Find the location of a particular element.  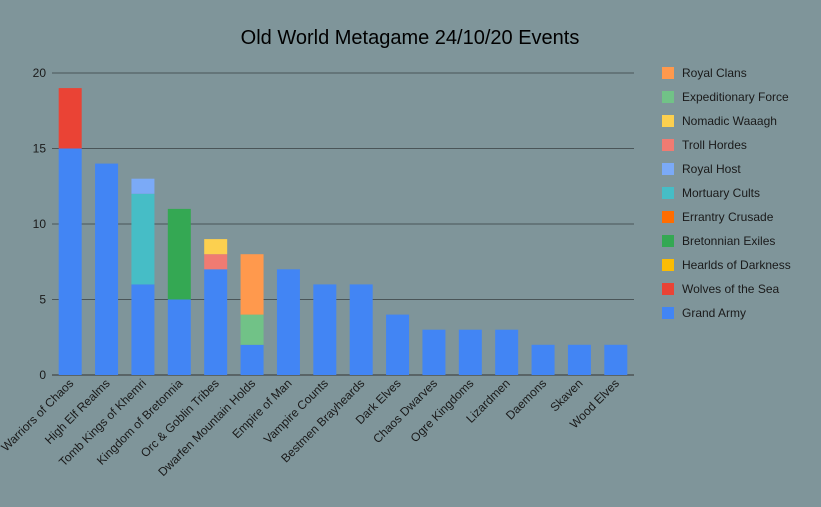

legend-label: Errantry Crusade is located at coordinates (728, 217).